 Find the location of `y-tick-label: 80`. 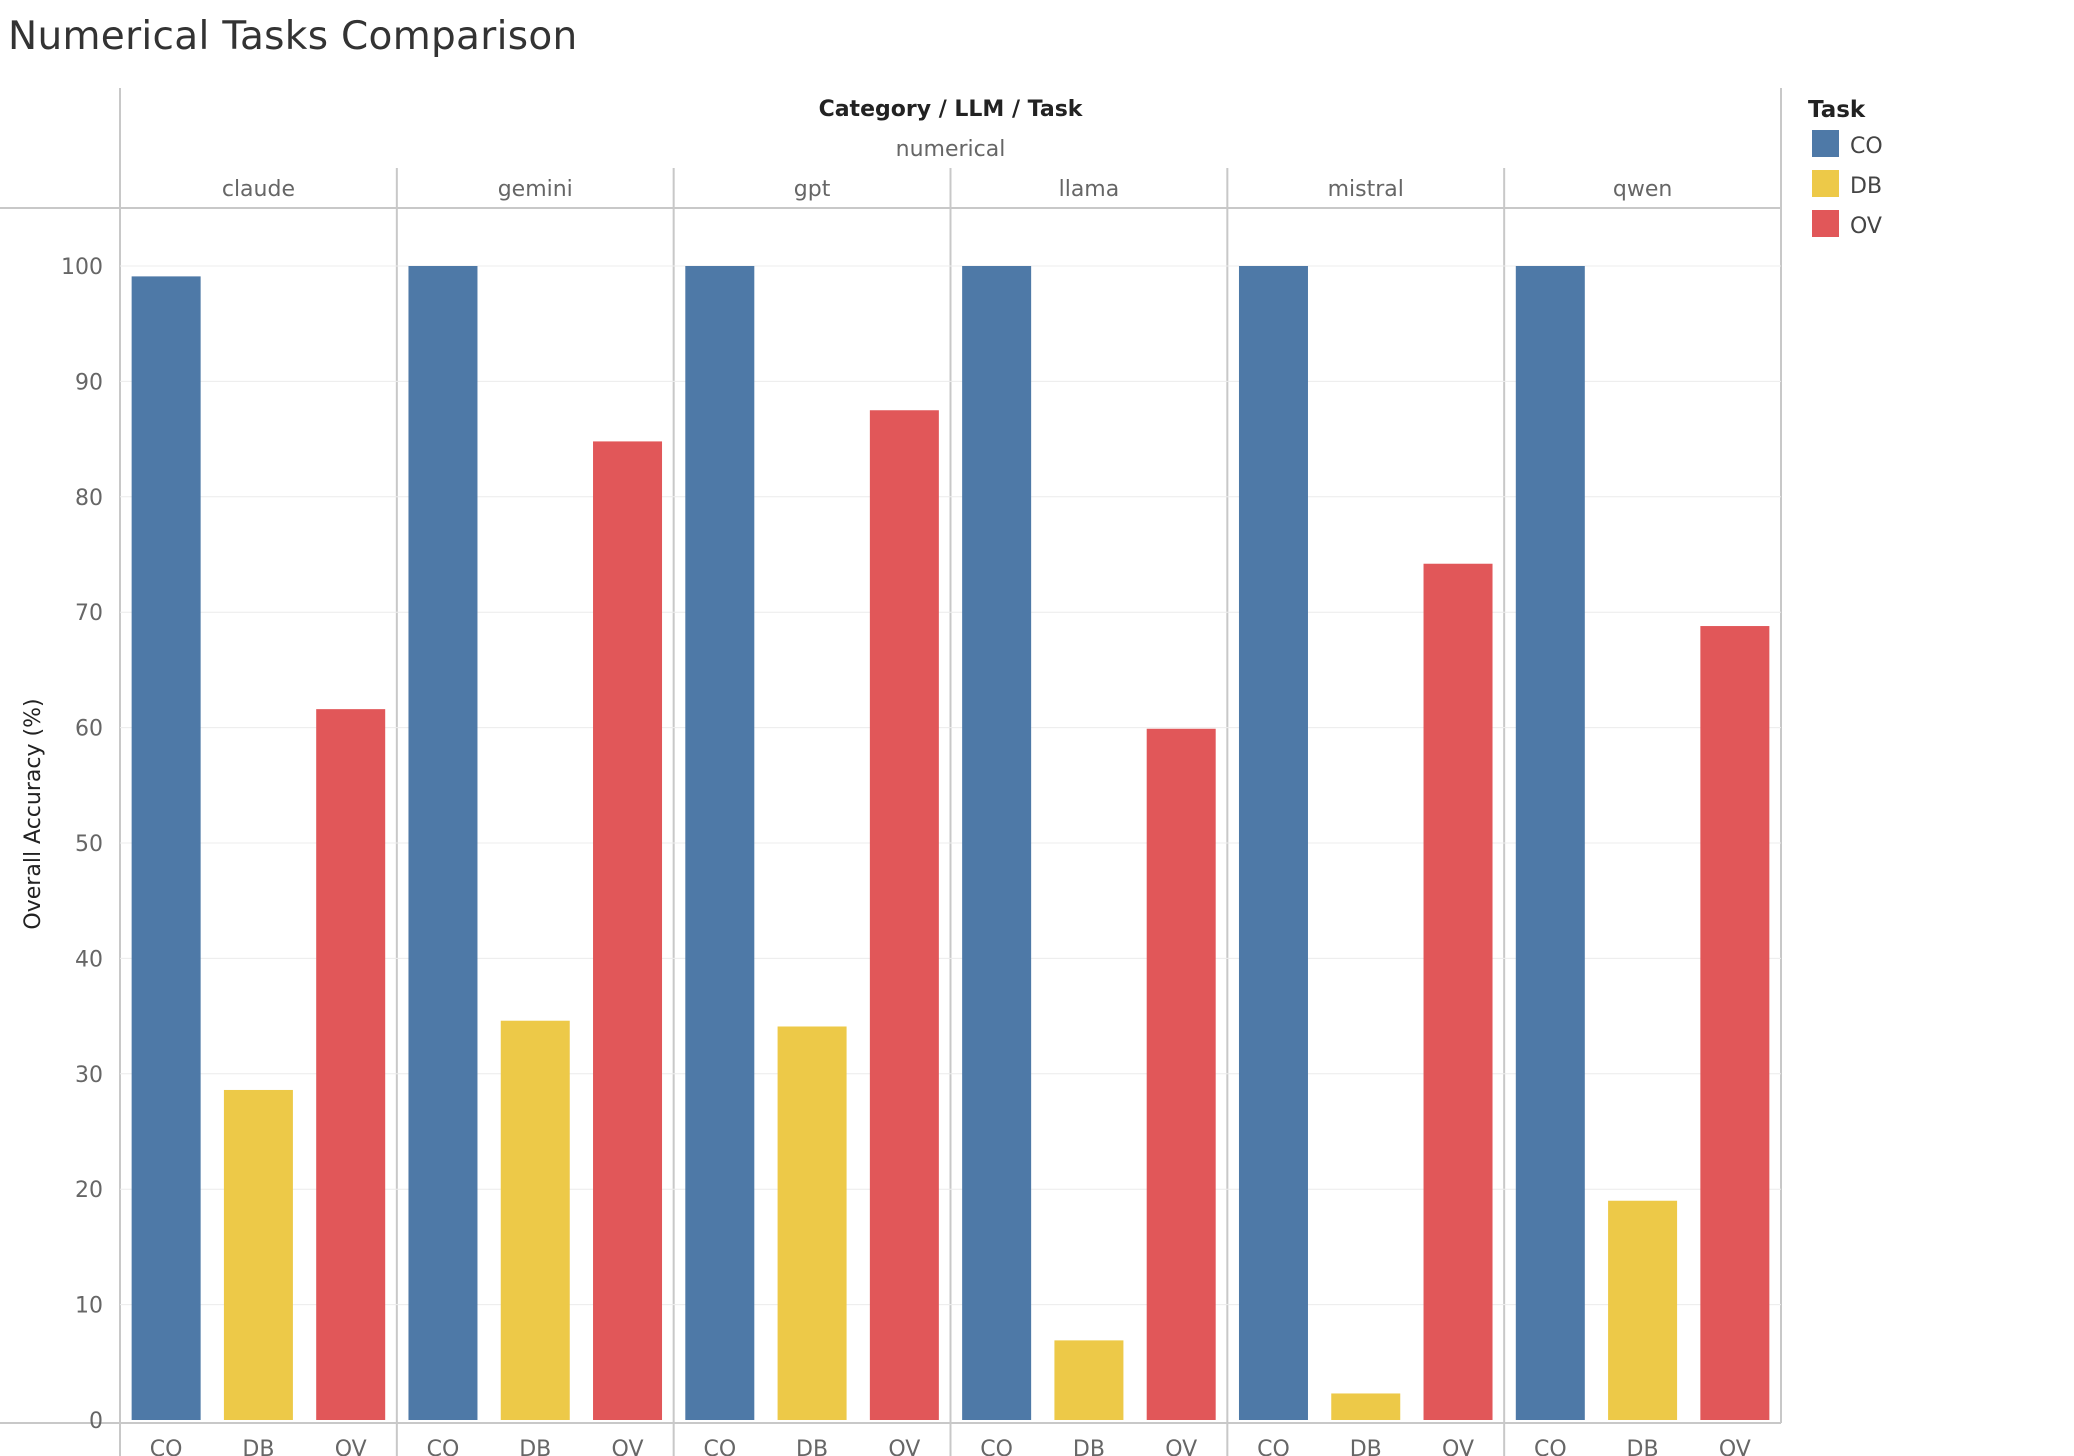

y-tick-label: 80 is located at coordinates (89, 498).